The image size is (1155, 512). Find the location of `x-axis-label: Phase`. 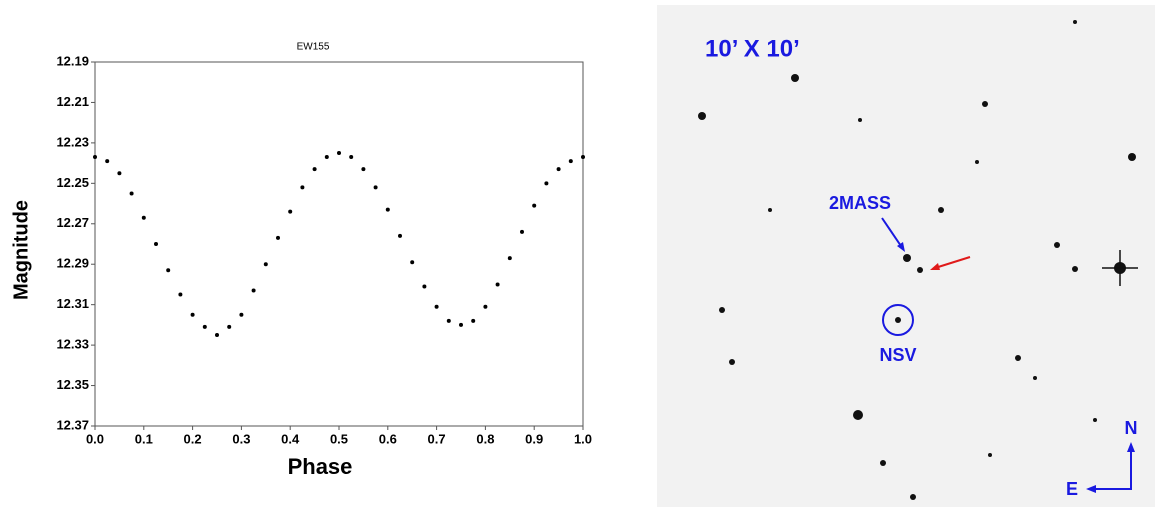

x-axis-label: Phase is located at coordinates (320, 466).